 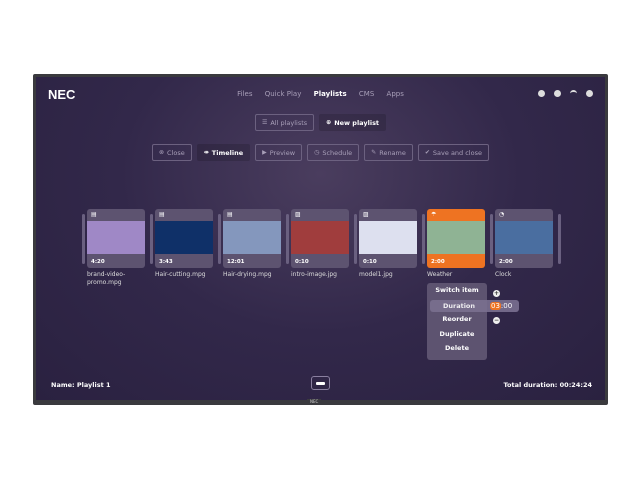 I want to click on new-playlist-label: New playlist, so click(x=357, y=122).